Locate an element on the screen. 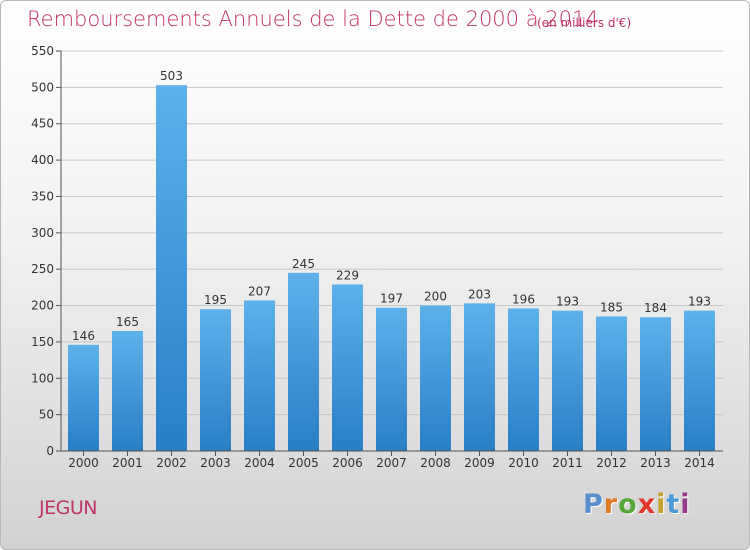  bar-value-label: 146 is located at coordinates (83, 336).